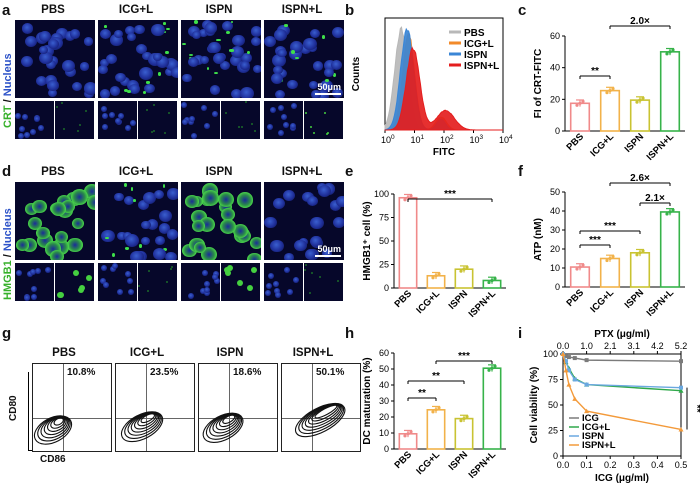  I want to click on significance-label: ***, so click(450, 194).